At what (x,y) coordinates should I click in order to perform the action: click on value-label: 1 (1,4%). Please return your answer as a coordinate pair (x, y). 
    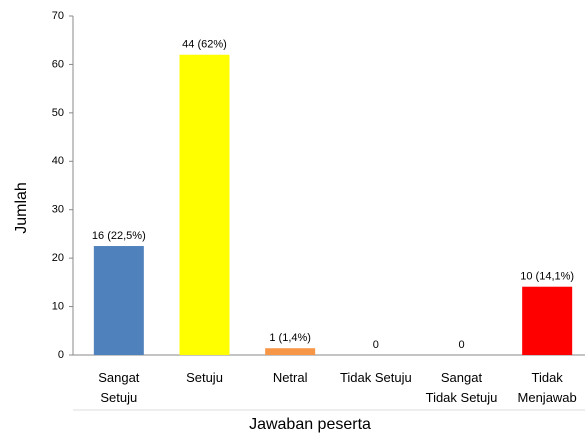
    Looking at the image, I should click on (290, 338).